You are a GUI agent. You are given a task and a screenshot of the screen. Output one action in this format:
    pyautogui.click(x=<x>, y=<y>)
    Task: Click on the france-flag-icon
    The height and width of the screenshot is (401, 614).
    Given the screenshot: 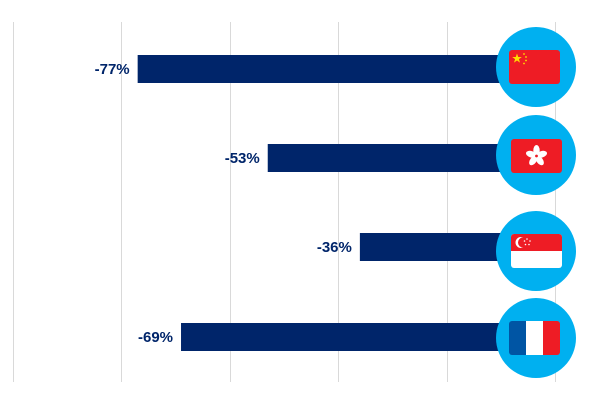 What is the action you would take?
    pyautogui.click(x=536, y=338)
    